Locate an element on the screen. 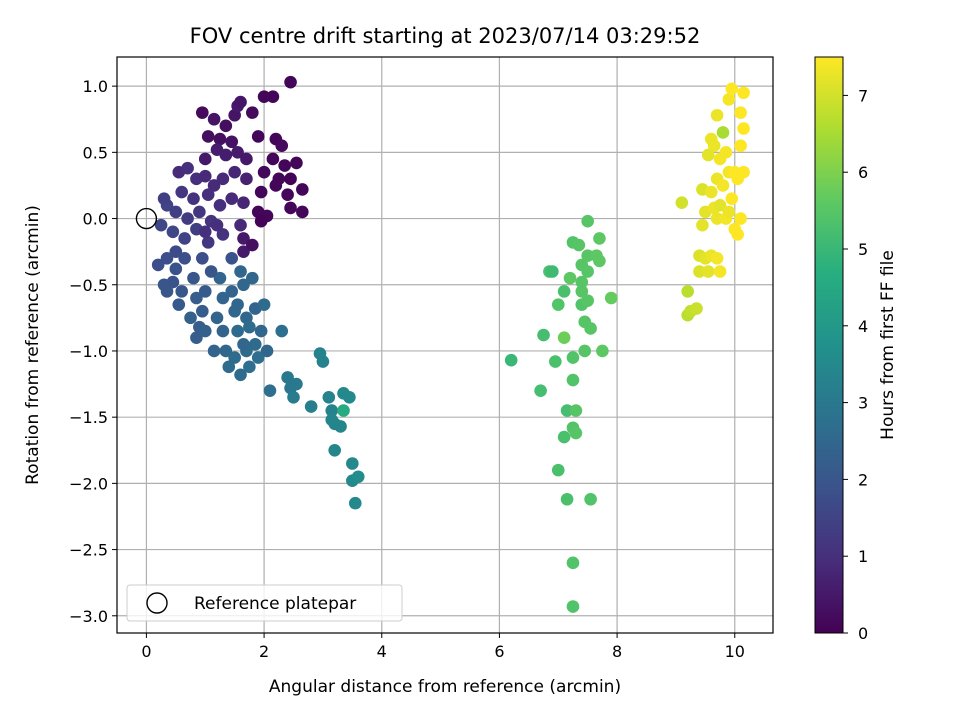 The height and width of the screenshot is (720, 960). x-tick-label: 4 is located at coordinates (382, 651).